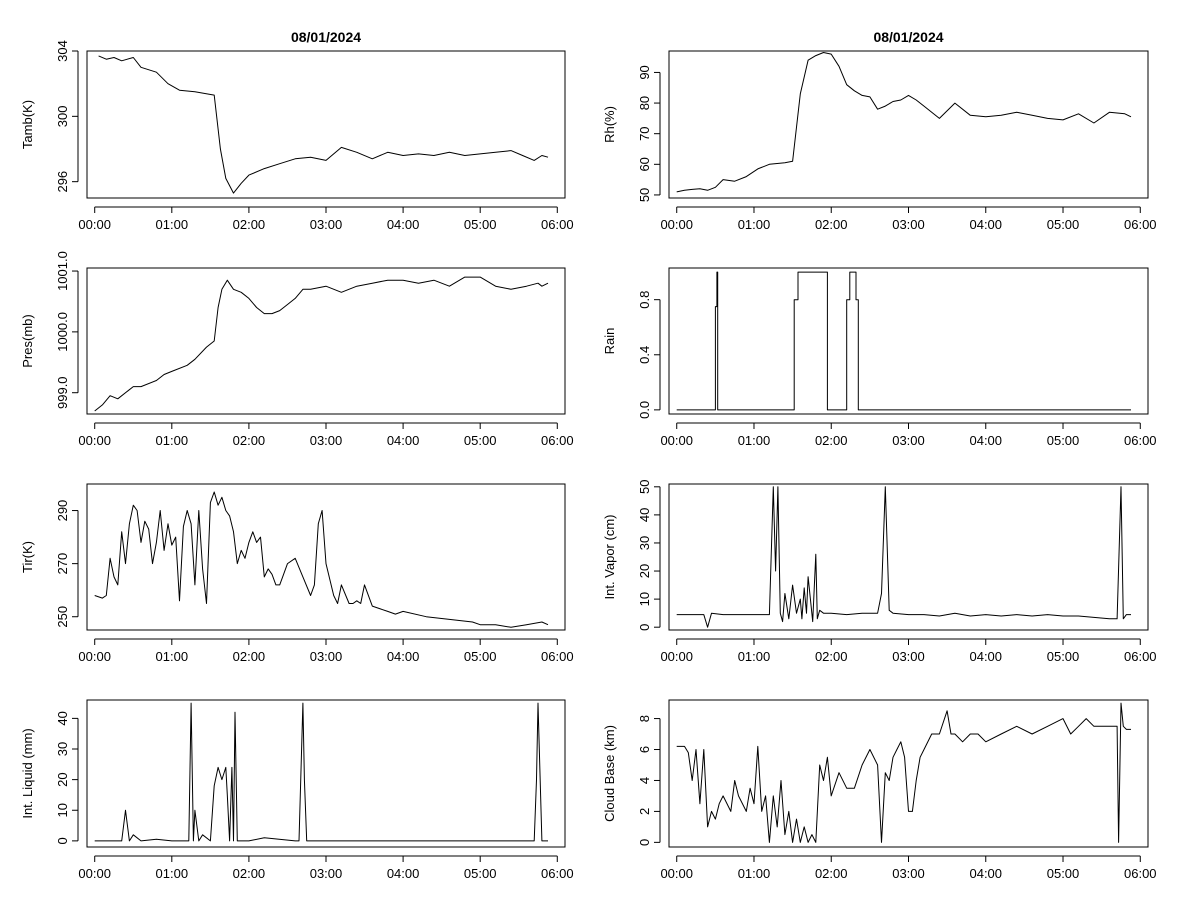 The width and height of the screenshot is (1200, 900). What do you see at coordinates (1140, 873) in the screenshot?
I see `chart-cloudbase-x-tick-label: 06:00` at bounding box center [1140, 873].